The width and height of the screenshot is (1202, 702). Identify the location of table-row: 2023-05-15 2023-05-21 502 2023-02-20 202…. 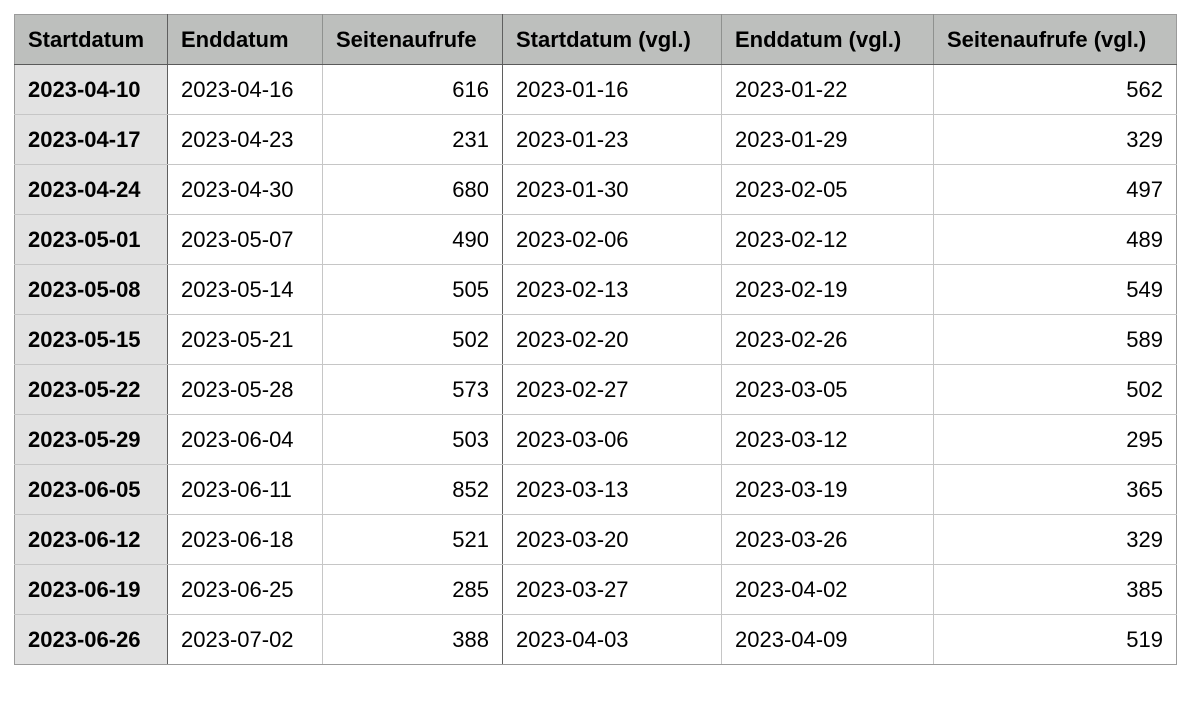
(595, 339).